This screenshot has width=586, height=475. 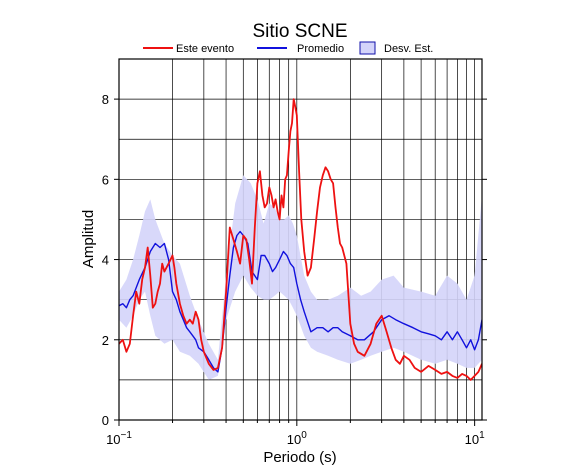 What do you see at coordinates (105, 260) in the screenshot?
I see `y-tick-label: 4` at bounding box center [105, 260].